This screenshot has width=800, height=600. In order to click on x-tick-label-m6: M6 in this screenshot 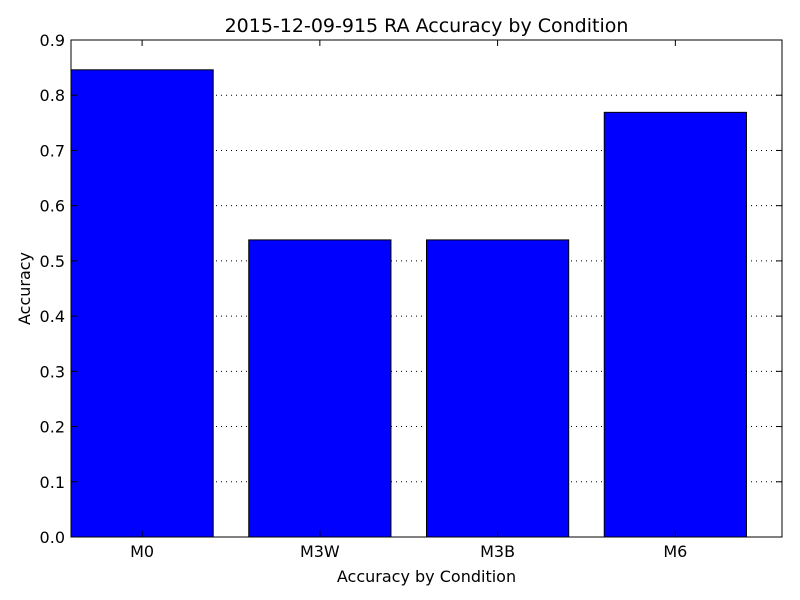, I will do `click(675, 551)`.